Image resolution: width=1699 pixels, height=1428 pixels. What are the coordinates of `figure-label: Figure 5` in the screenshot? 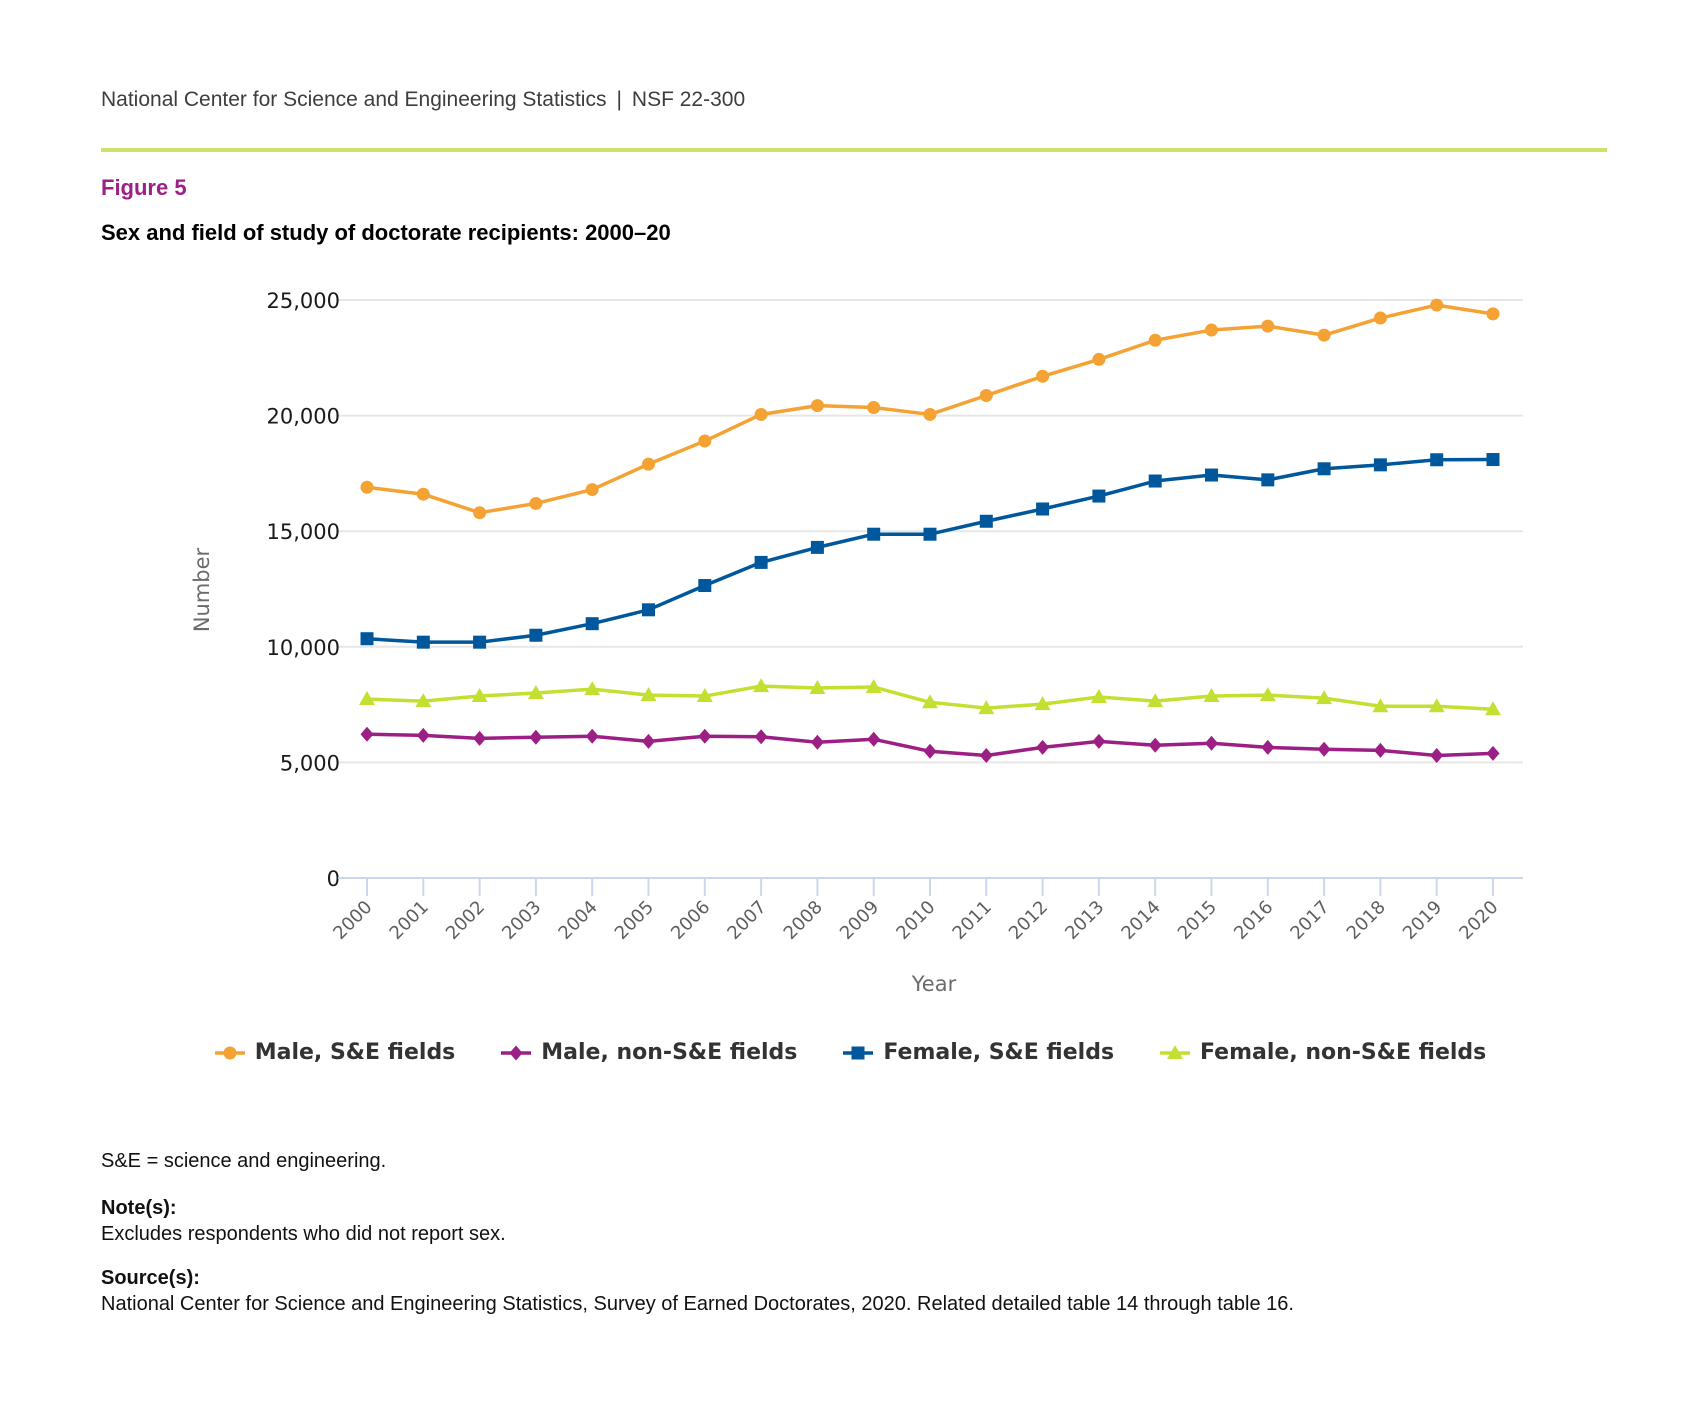 It's located at (144, 187).